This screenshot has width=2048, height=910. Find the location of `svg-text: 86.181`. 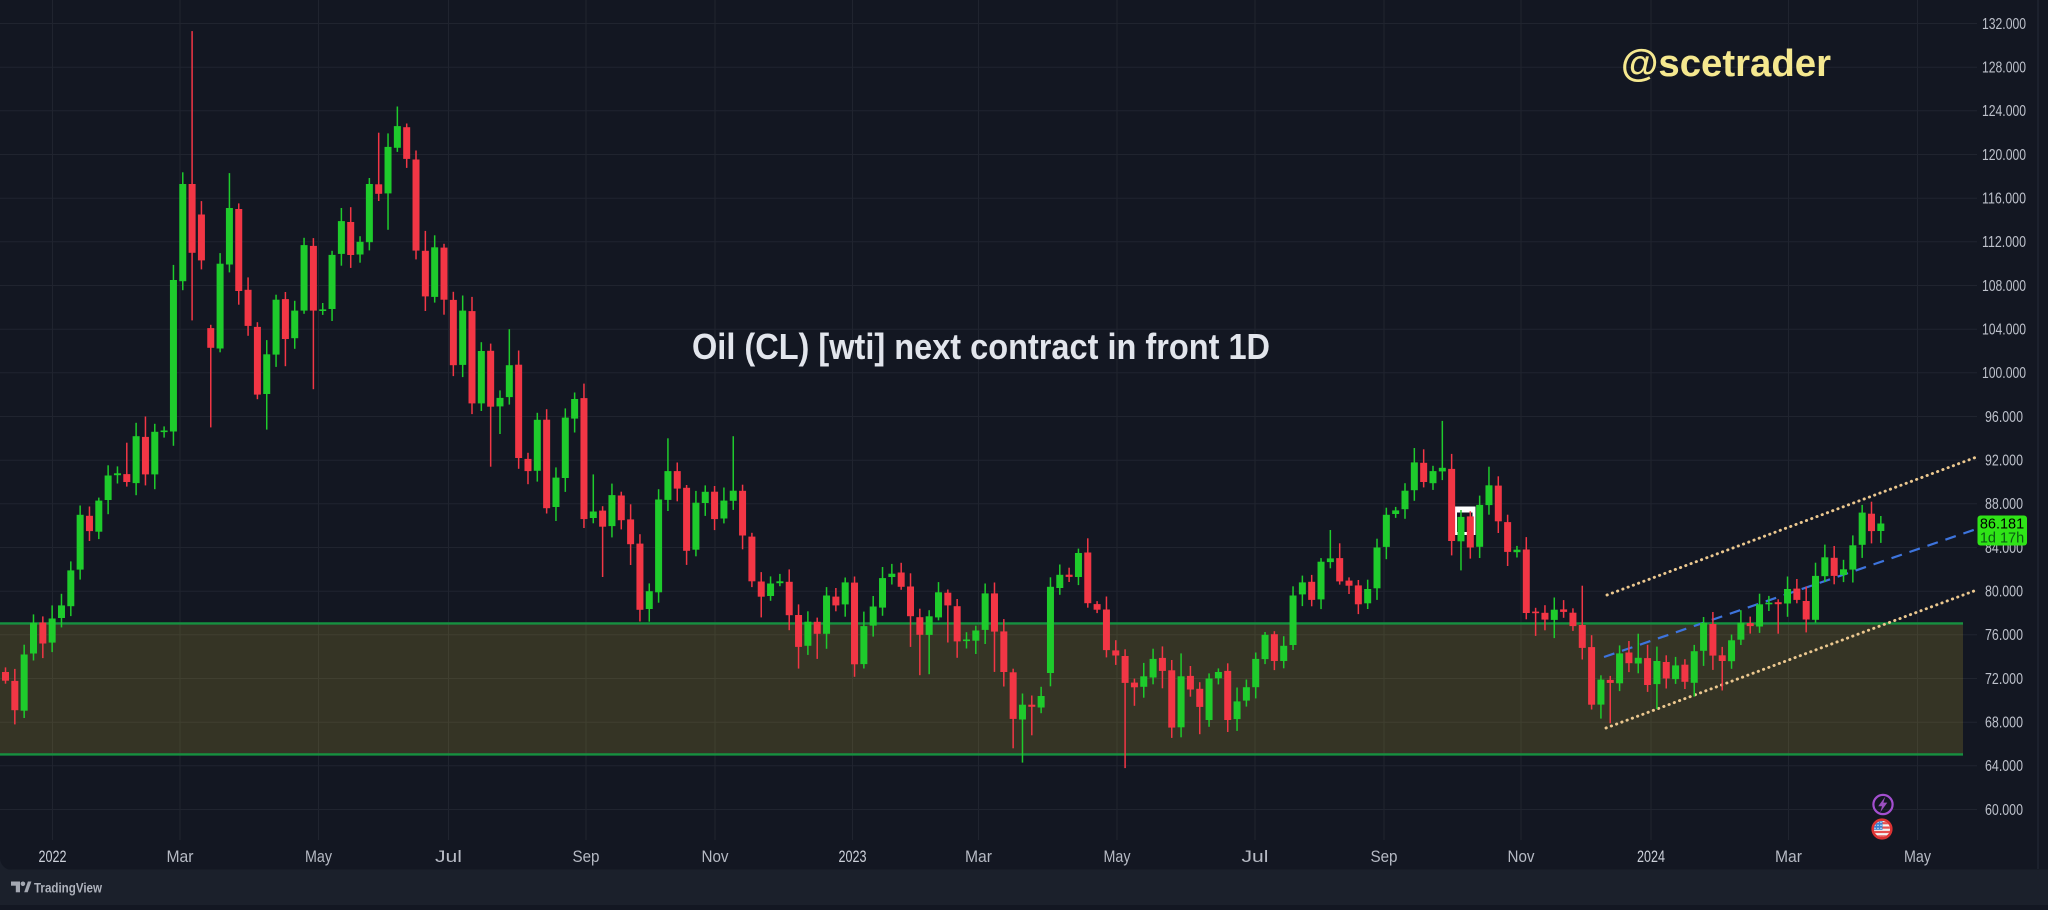

svg-text: 86.181 is located at coordinates (2002, 525).